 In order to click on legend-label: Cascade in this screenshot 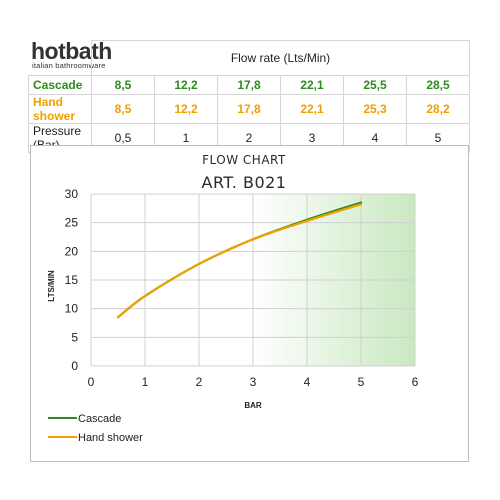, I will do `click(99, 419)`.